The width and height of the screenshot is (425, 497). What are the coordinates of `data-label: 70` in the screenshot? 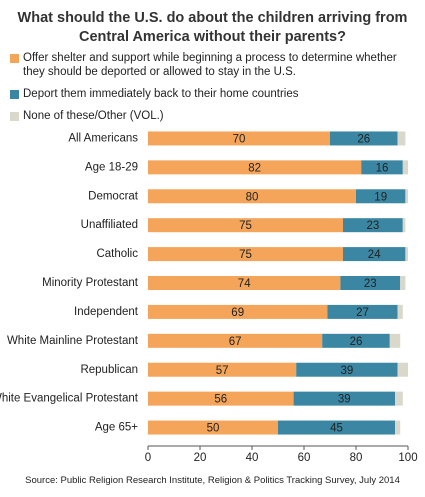 It's located at (239, 139).